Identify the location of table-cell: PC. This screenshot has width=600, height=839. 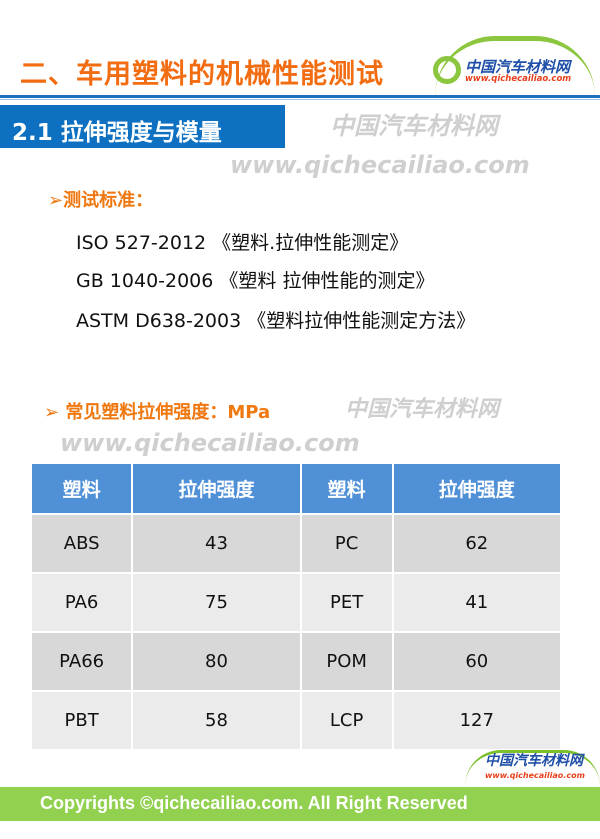
(346, 543).